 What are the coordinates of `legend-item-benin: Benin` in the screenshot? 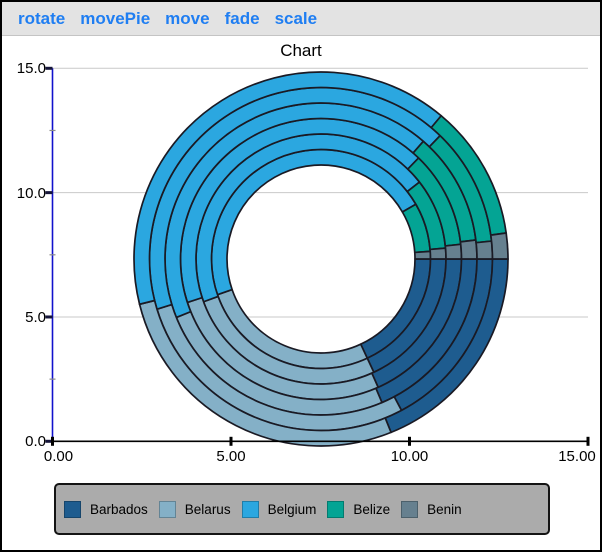 It's located at (431, 509).